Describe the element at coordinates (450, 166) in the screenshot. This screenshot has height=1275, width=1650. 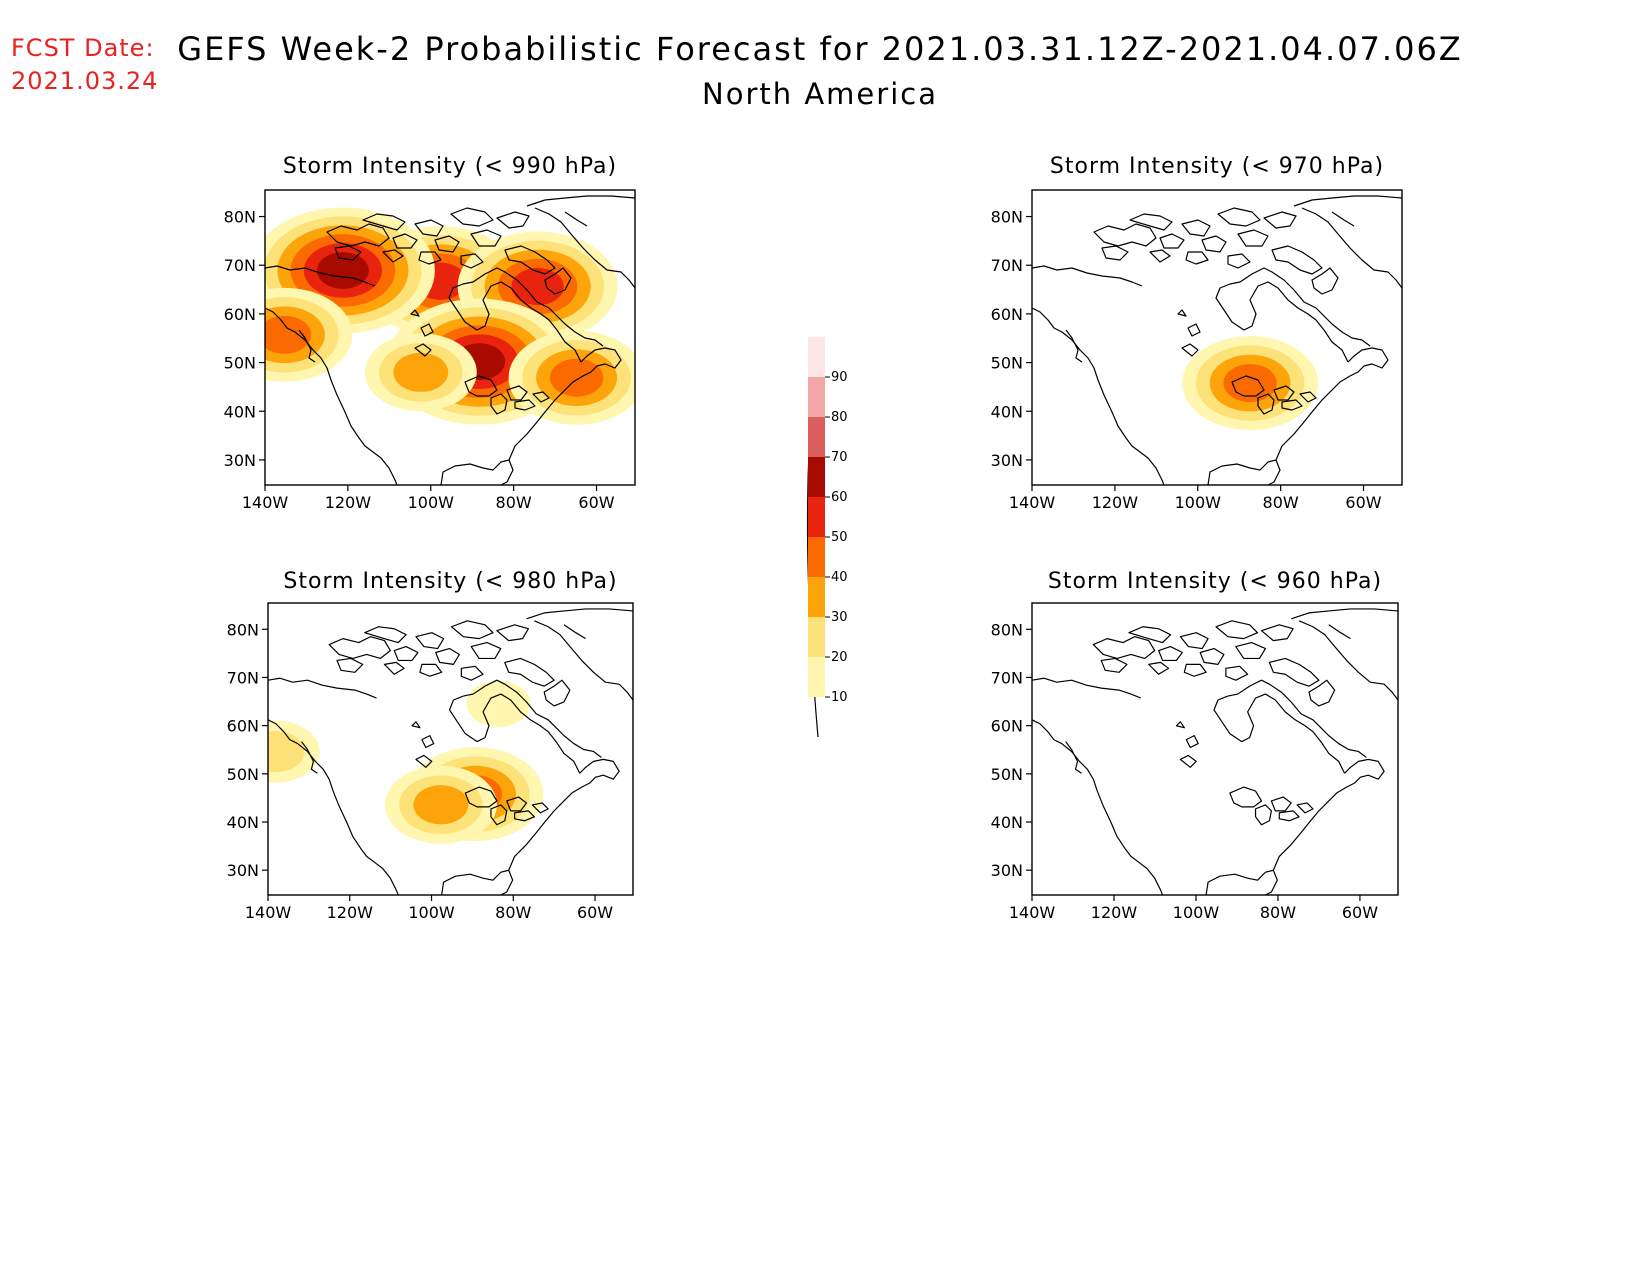
I see `panel-title: Storm Intensity (< 990 hPa)` at that location.